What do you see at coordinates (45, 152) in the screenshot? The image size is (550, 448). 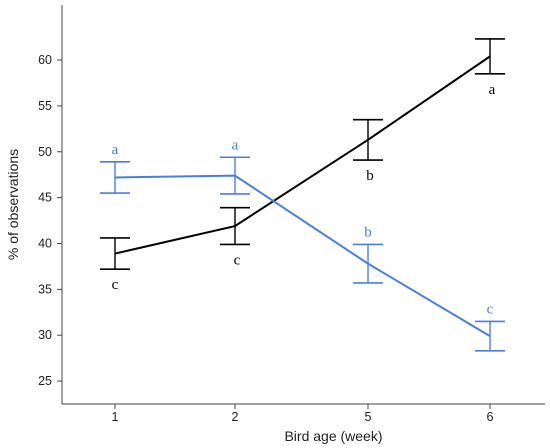 I see `y-tick-label: 50` at bounding box center [45, 152].